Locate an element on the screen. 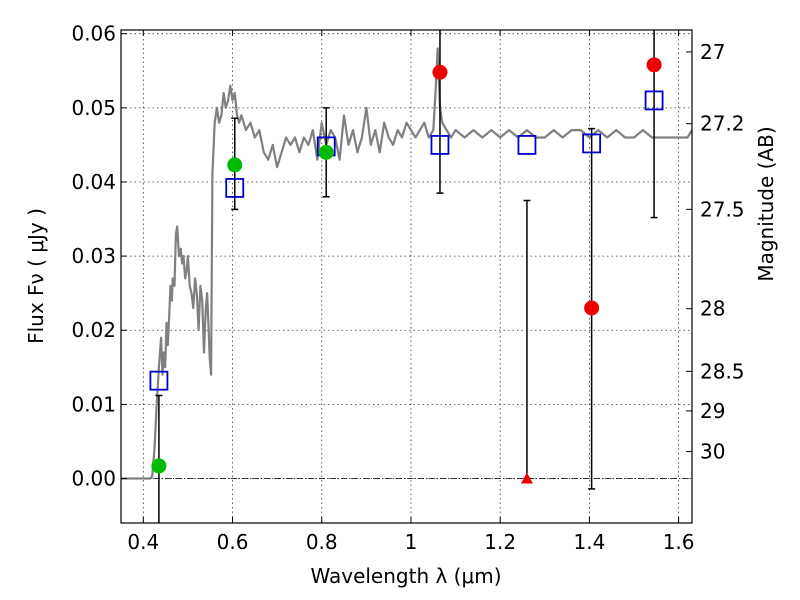 Image resolution: width=800 pixels, height=600 pixels. y-axis-label: Flux Fν ( μJy ) is located at coordinates (36, 276).